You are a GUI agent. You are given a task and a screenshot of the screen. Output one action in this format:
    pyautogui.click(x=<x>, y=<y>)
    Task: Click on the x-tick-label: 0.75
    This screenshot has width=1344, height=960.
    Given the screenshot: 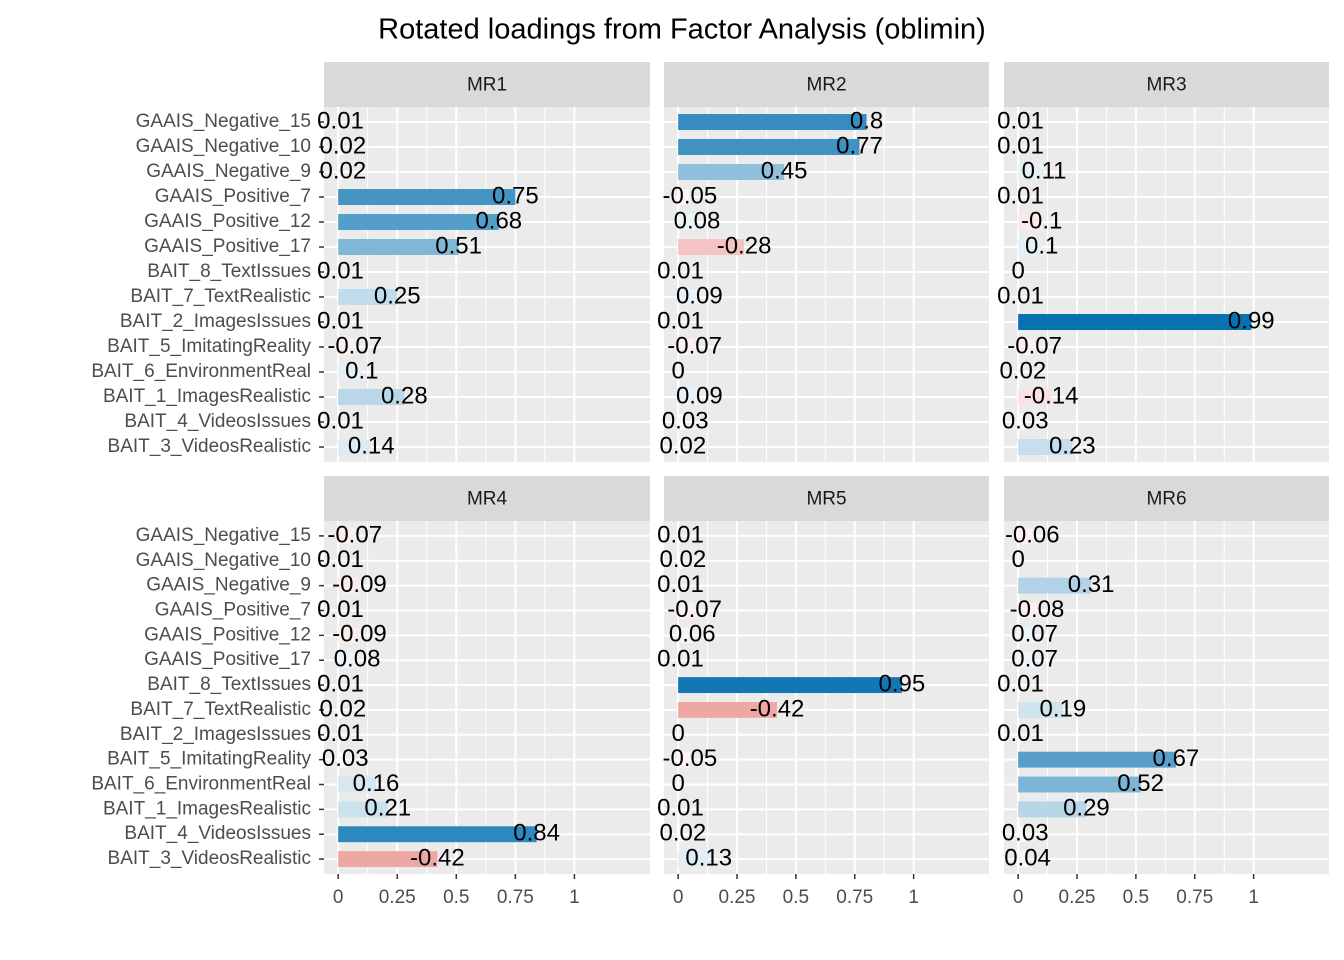 What is the action you would take?
    pyautogui.click(x=515, y=897)
    